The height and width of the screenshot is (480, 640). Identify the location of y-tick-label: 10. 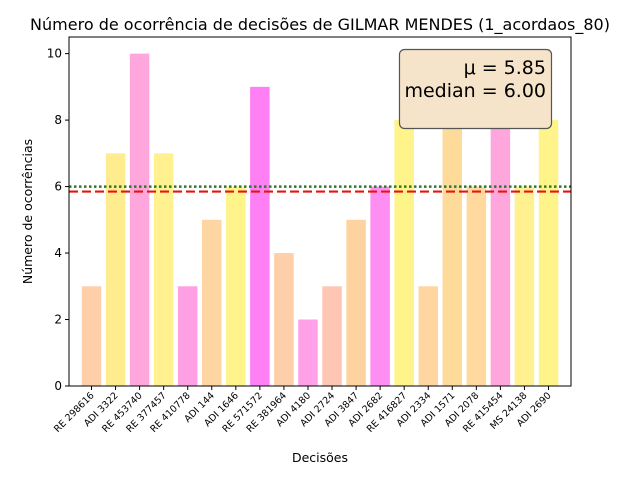
(54, 54).